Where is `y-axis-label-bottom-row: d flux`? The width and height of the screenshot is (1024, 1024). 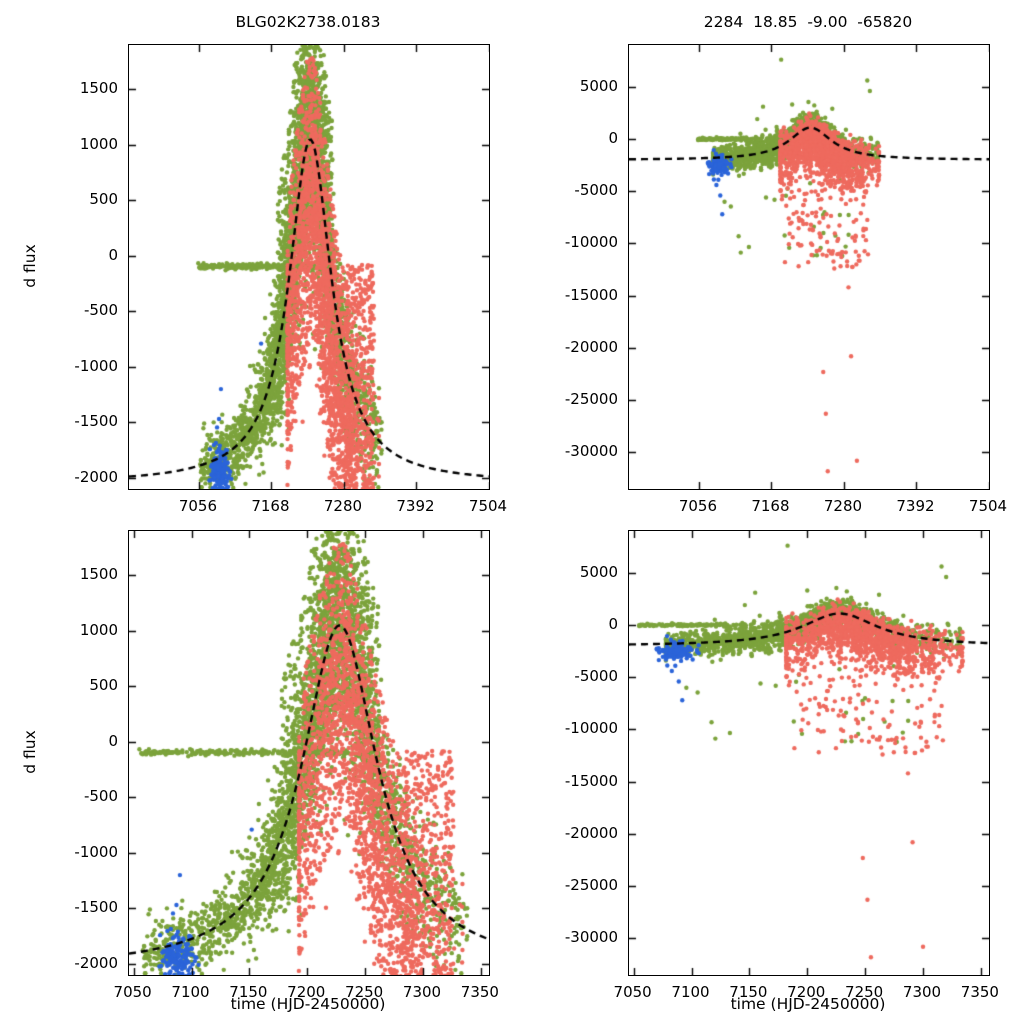
y-axis-label-bottom-row: d flux is located at coordinates (30, 752).